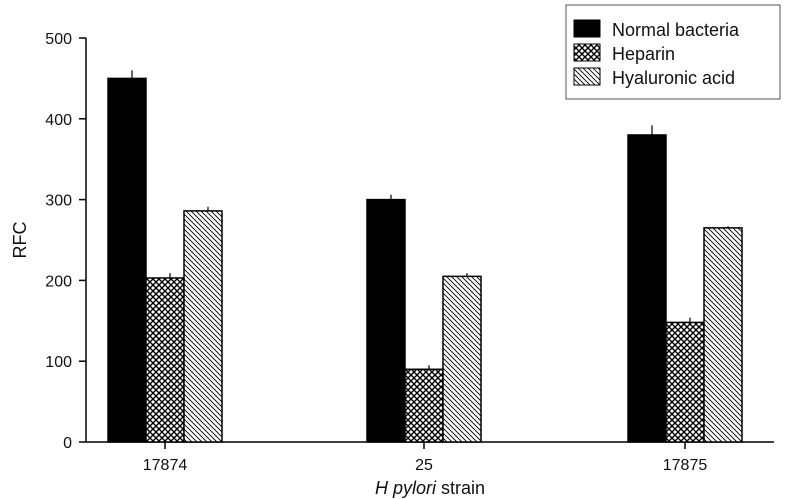 This screenshot has height=499, width=785. I want to click on legend-swatch-heparin, so click(587, 52).